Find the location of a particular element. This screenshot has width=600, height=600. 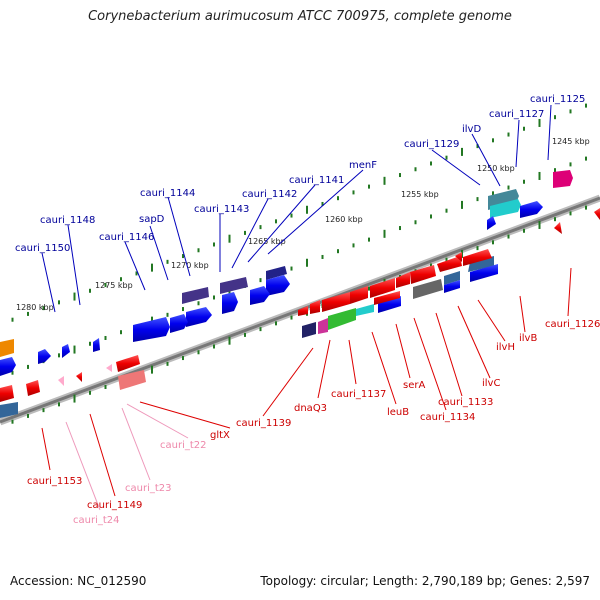

gene-label: cauri_1129 is located at coordinates (431, 144).